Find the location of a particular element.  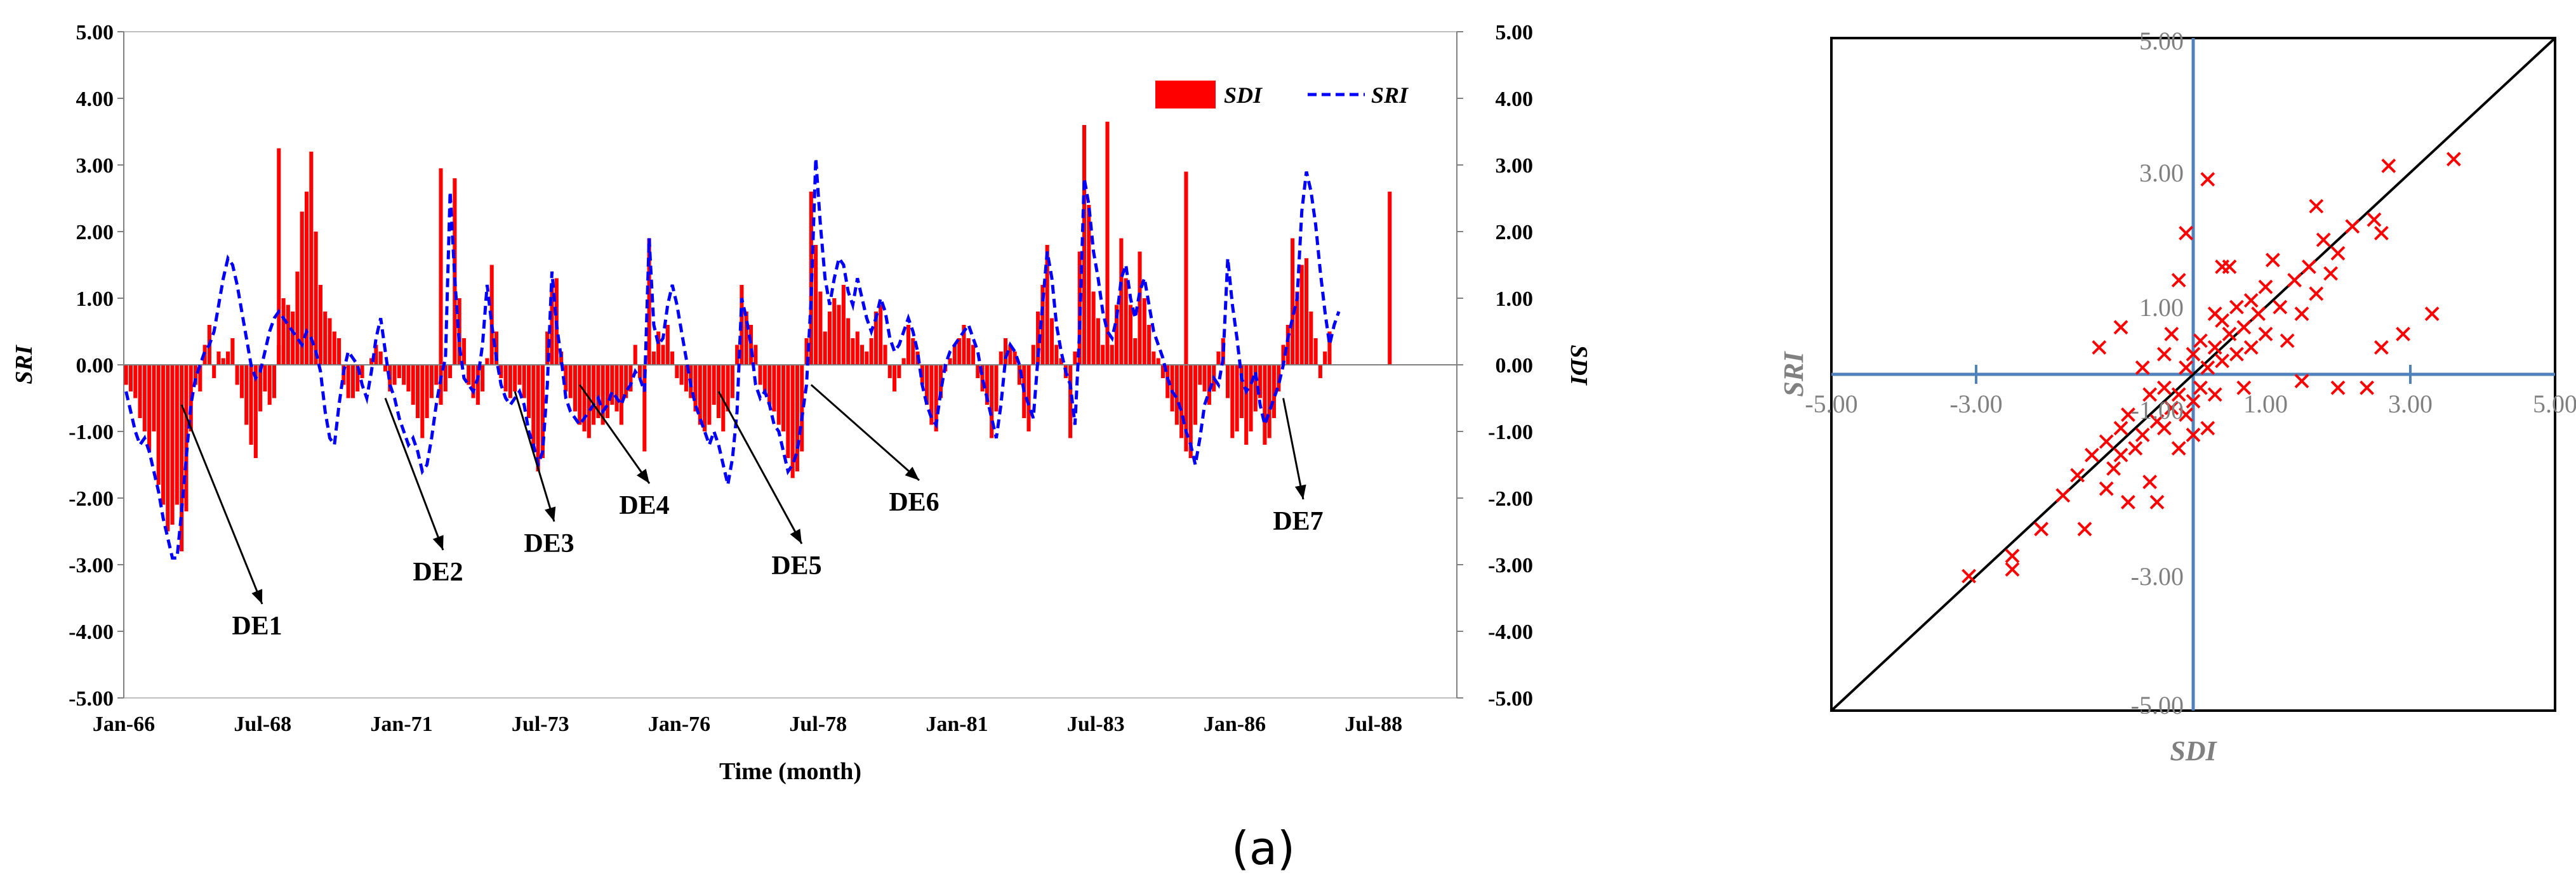

left-y-tick-label: 0.00 is located at coordinates (95, 366).